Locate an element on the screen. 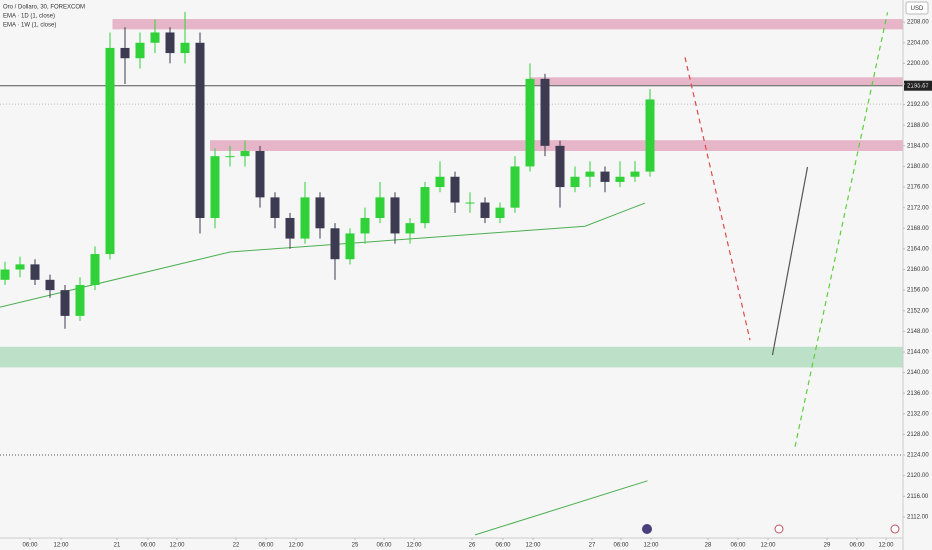 The height and width of the screenshot is (550, 932). price-label: 2195.67 is located at coordinates (918, 86).